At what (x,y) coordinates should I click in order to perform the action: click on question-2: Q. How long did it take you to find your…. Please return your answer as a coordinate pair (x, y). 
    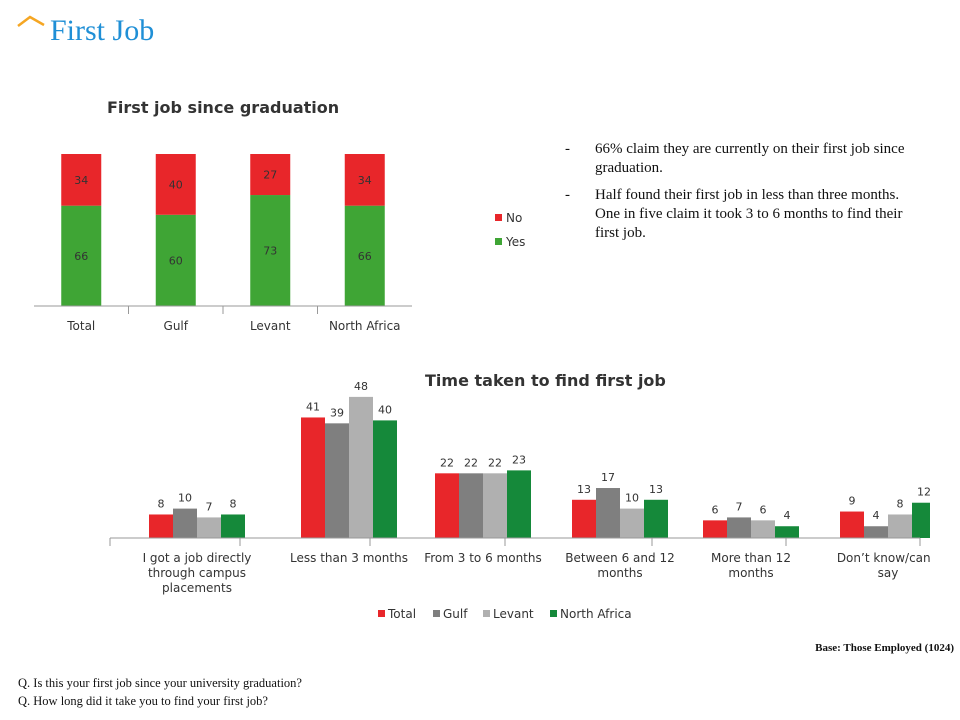
    Looking at the image, I should click on (143, 701).